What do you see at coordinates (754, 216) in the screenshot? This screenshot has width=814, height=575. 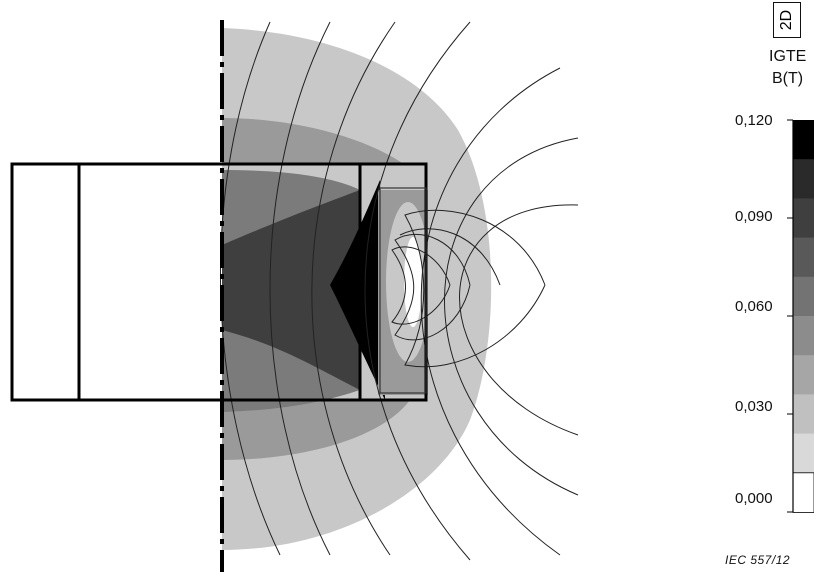 I see `scale-tick-0090: 0,090` at bounding box center [754, 216].